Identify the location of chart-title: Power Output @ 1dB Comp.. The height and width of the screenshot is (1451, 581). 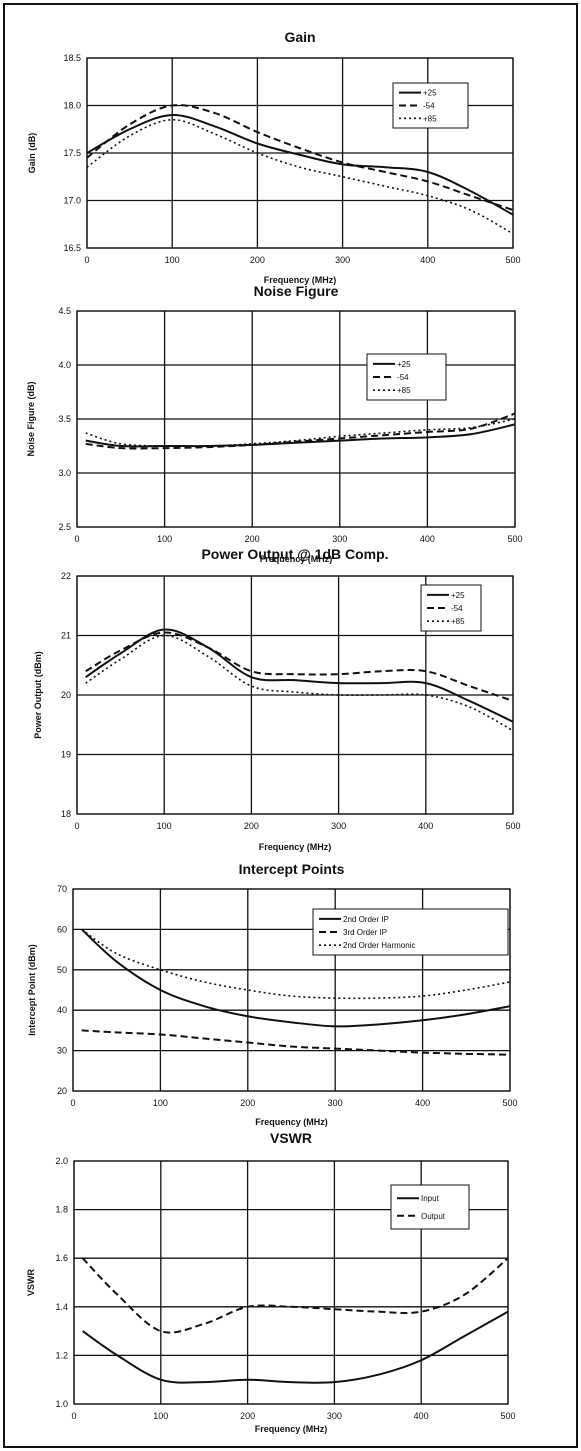
(294, 554).